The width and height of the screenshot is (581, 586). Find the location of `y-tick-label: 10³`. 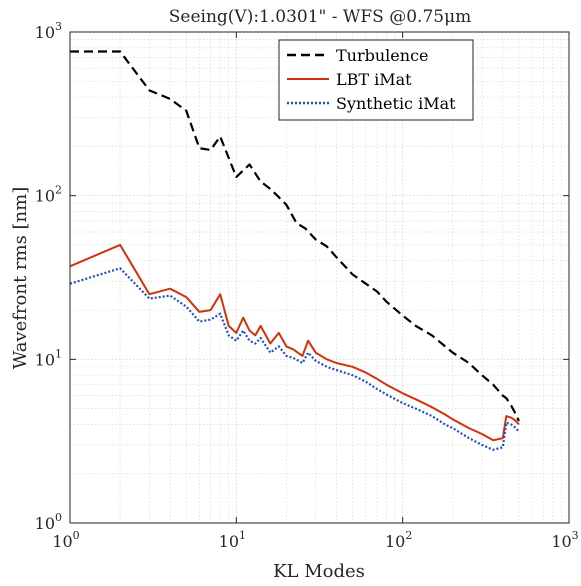

y-tick-label: 10³ is located at coordinates (48, 31).